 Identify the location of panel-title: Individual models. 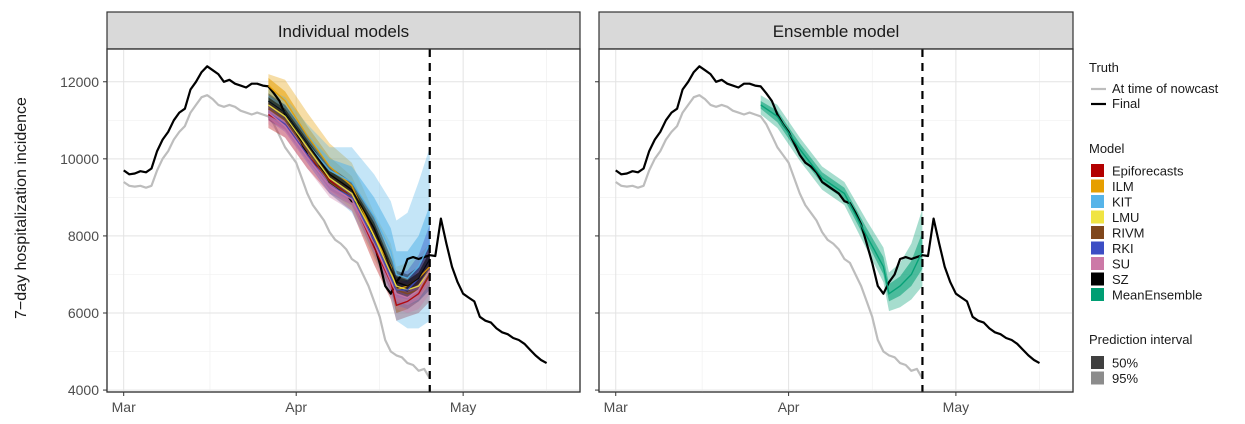
(343, 31).